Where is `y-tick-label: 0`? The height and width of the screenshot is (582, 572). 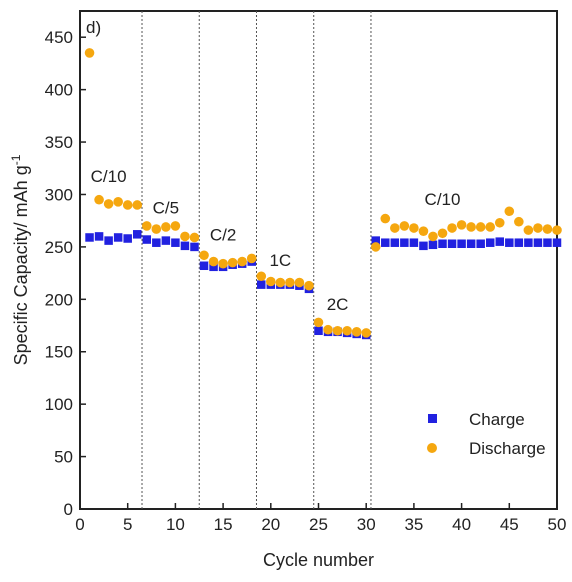
y-tick-label: 0 is located at coordinates (68, 509).